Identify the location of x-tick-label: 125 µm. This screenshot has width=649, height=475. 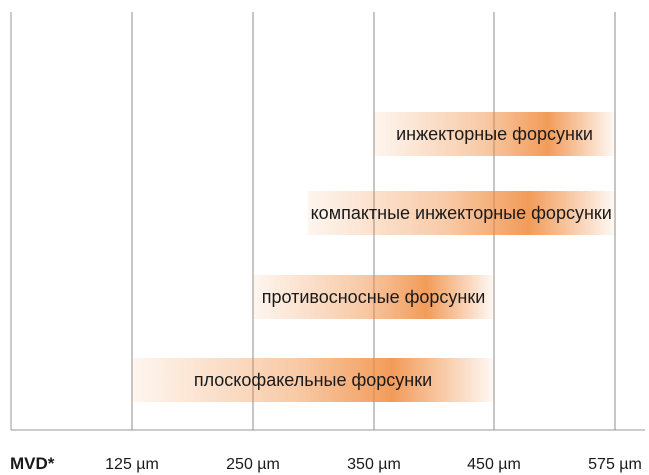
(132, 464).